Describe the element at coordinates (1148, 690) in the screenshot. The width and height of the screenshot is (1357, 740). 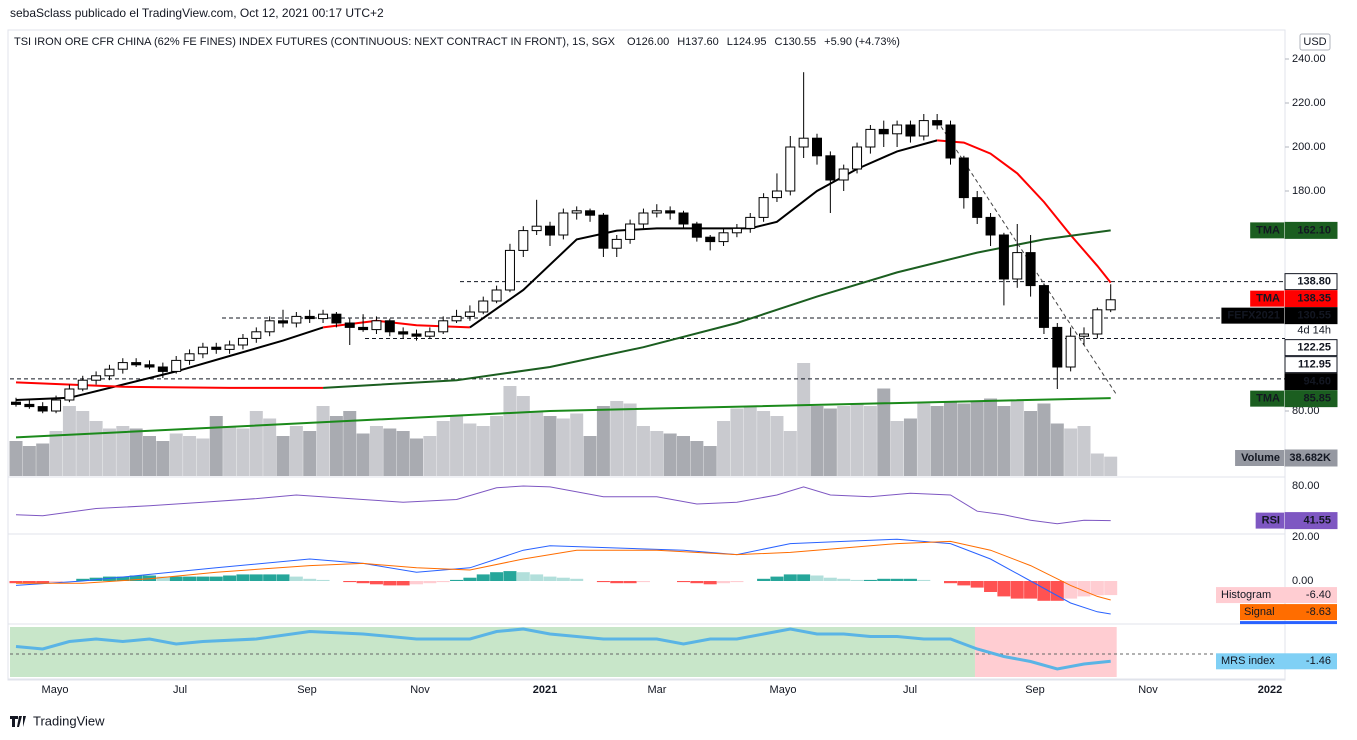
I see `x-tick-label: Nov` at that location.